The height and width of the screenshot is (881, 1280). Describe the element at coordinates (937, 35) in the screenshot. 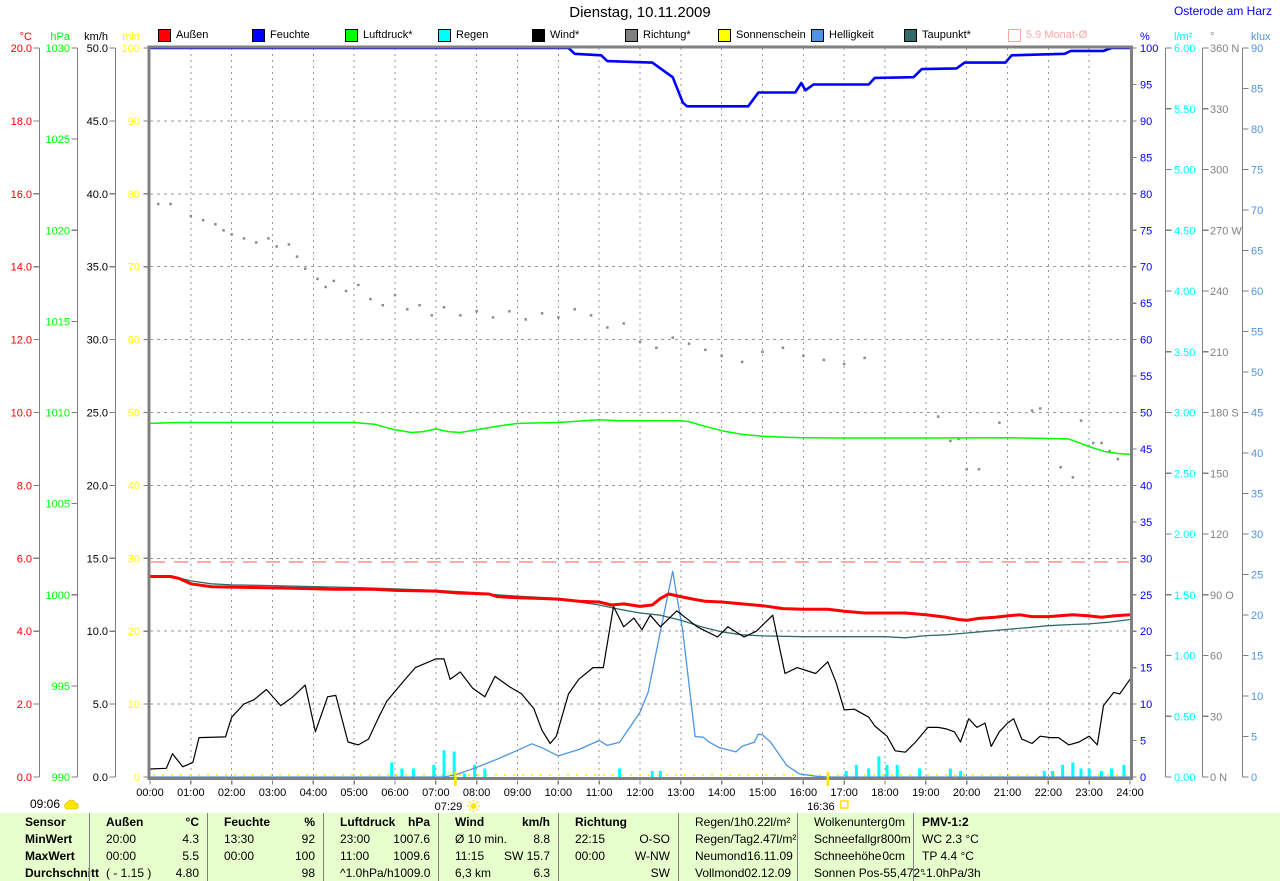

I see `legend-item-taupunkt-: Taupunkt*` at that location.